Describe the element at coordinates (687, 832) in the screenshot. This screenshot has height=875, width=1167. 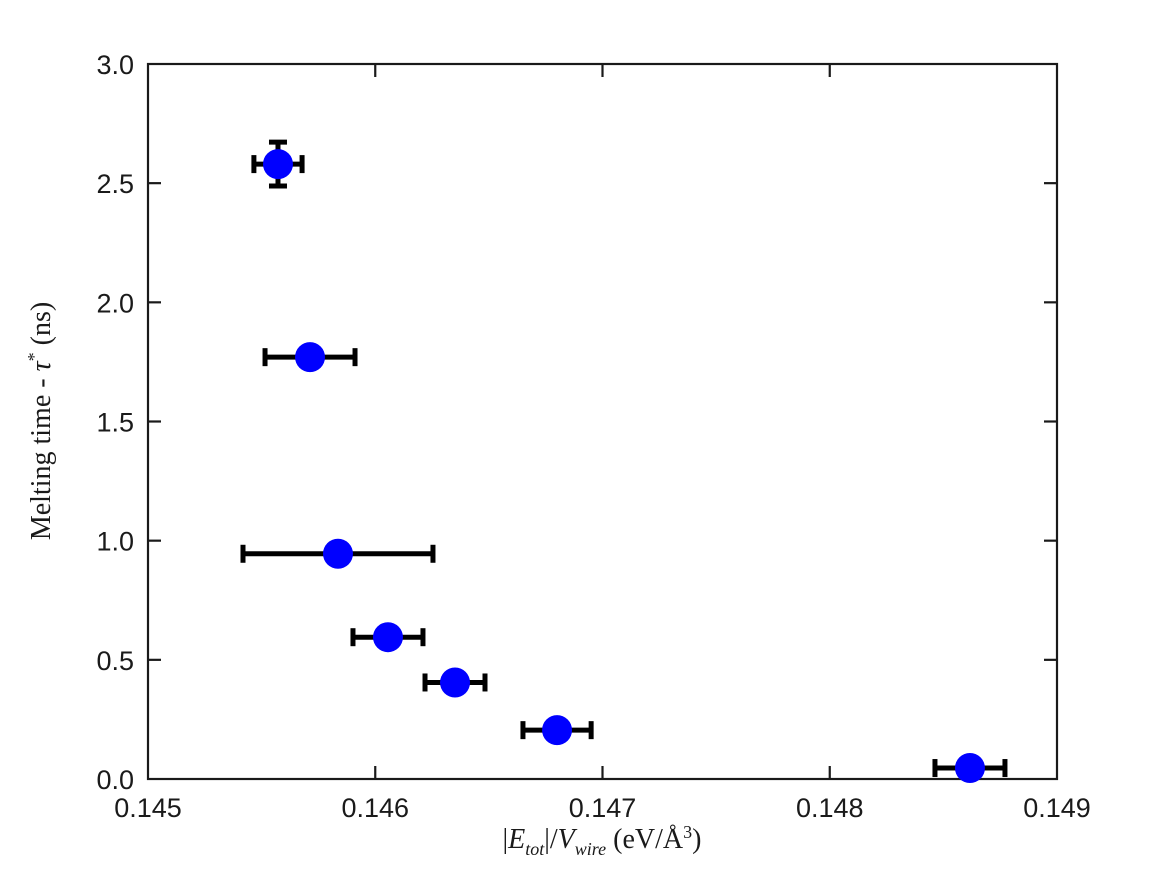
I see `x-title-exponent: 3` at that location.